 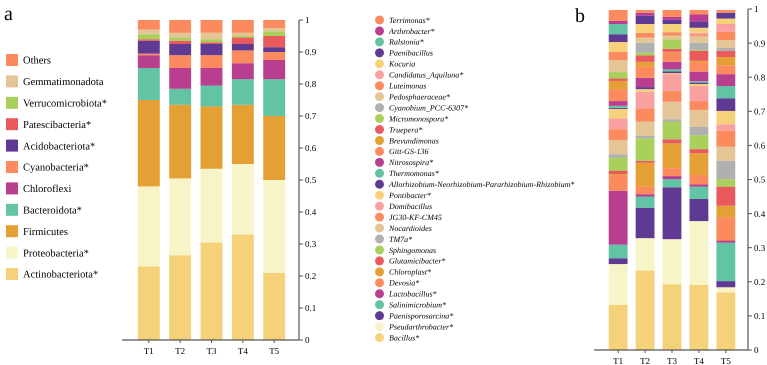 I want to click on y-tick-label: 0.9, so click(x=760, y=43).